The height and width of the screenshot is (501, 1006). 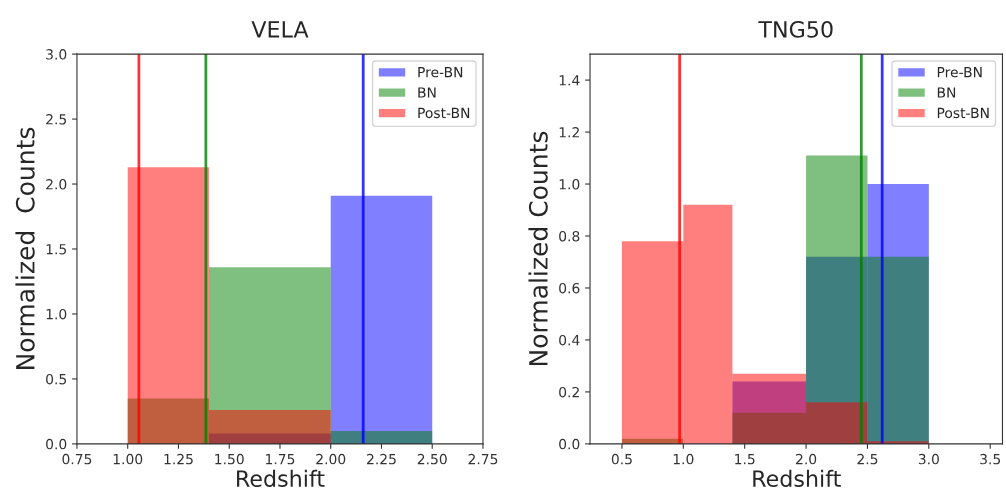 What do you see at coordinates (56, 184) in the screenshot?
I see `y-tick-label: 2.0` at bounding box center [56, 184].